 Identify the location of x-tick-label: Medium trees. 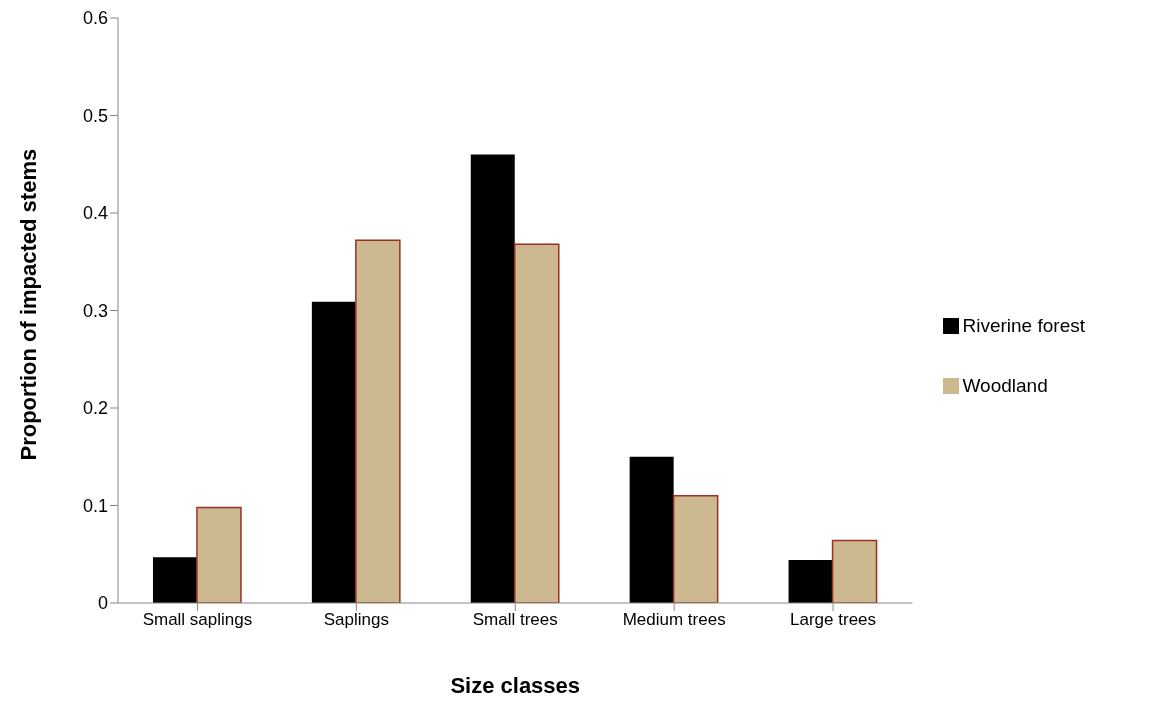
(674, 620).